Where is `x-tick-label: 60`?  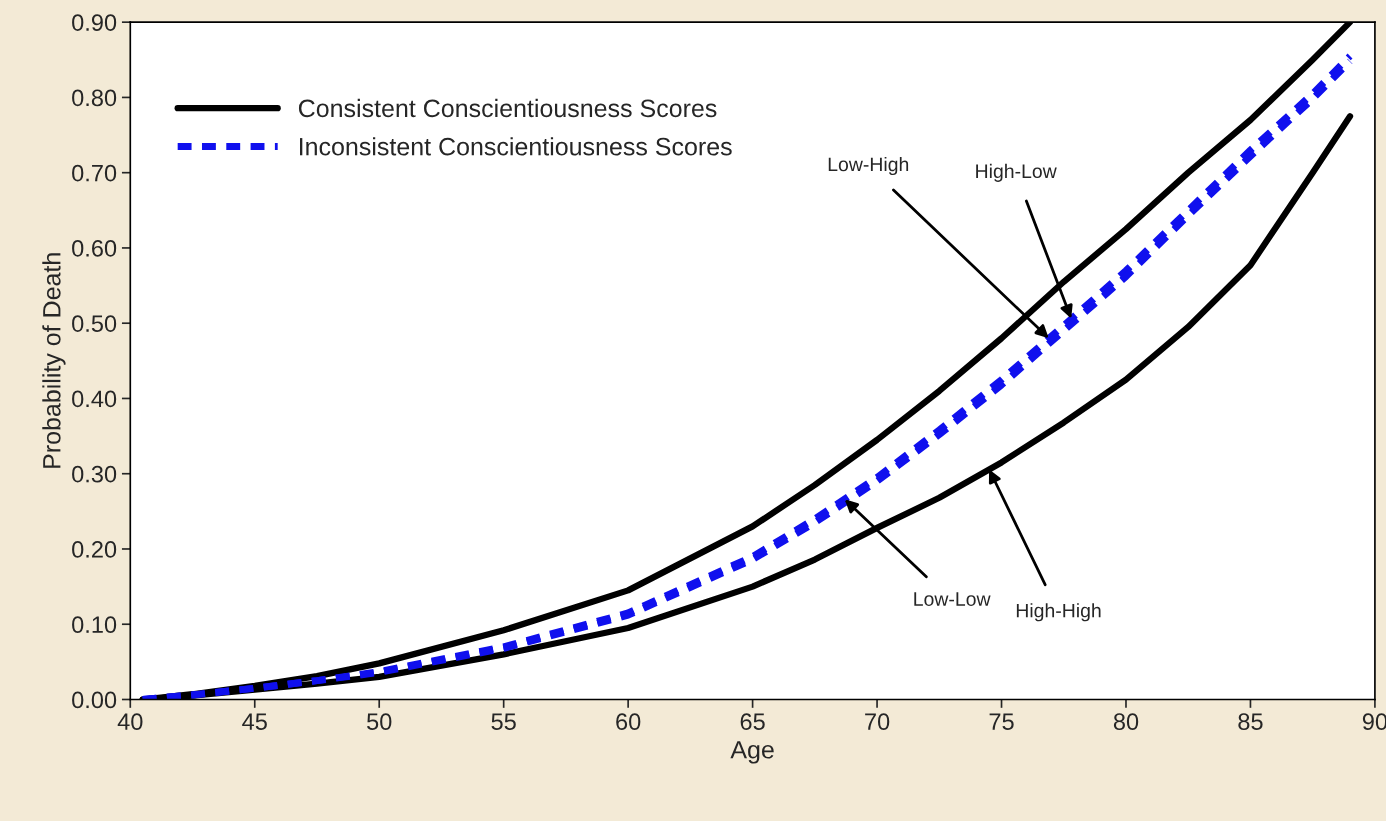 x-tick-label: 60 is located at coordinates (628, 722).